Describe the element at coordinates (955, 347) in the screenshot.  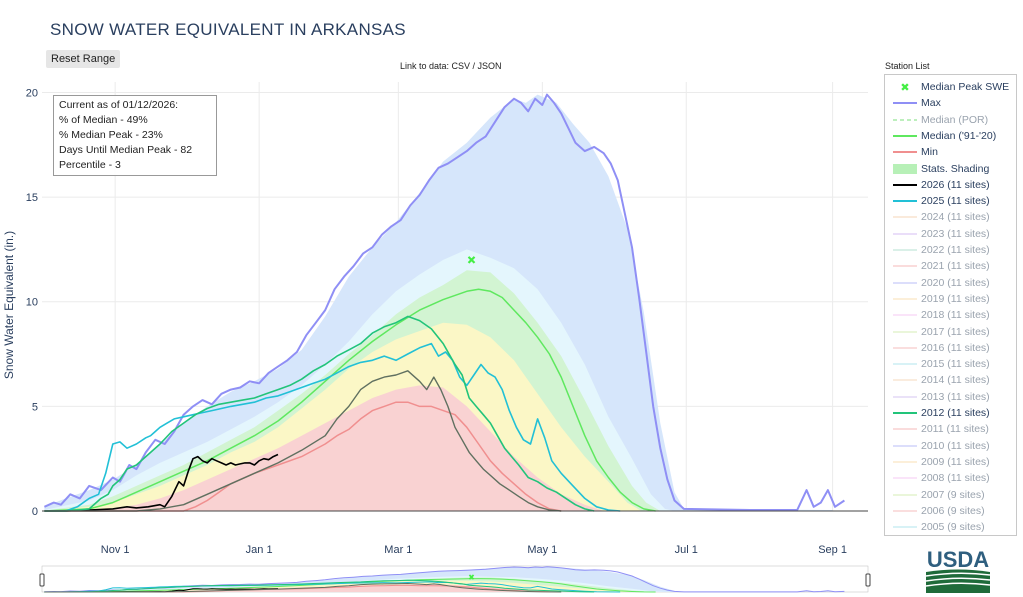
I see `legend-item-label: 2016 (11 sites)` at that location.